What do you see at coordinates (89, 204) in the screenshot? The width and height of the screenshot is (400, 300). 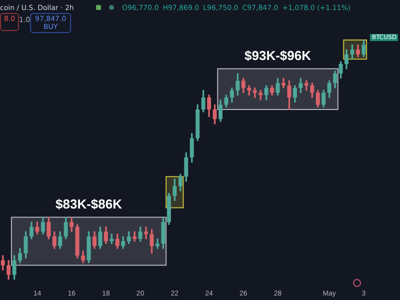 I see `band-label: $83K-$86K` at bounding box center [89, 204].